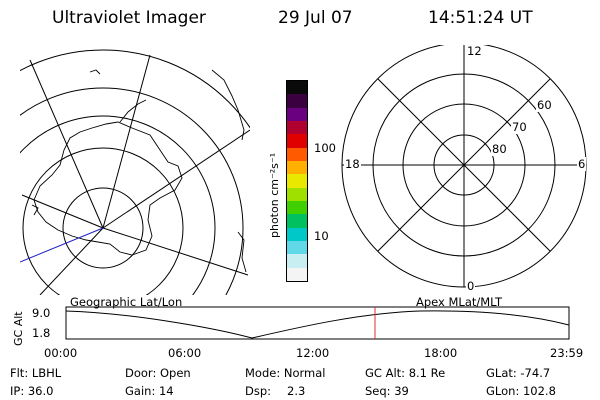 This screenshot has height=400, width=600. What do you see at coordinates (129, 18) in the screenshot?
I see `app-title: Ultraviolet Imager` at bounding box center [129, 18].